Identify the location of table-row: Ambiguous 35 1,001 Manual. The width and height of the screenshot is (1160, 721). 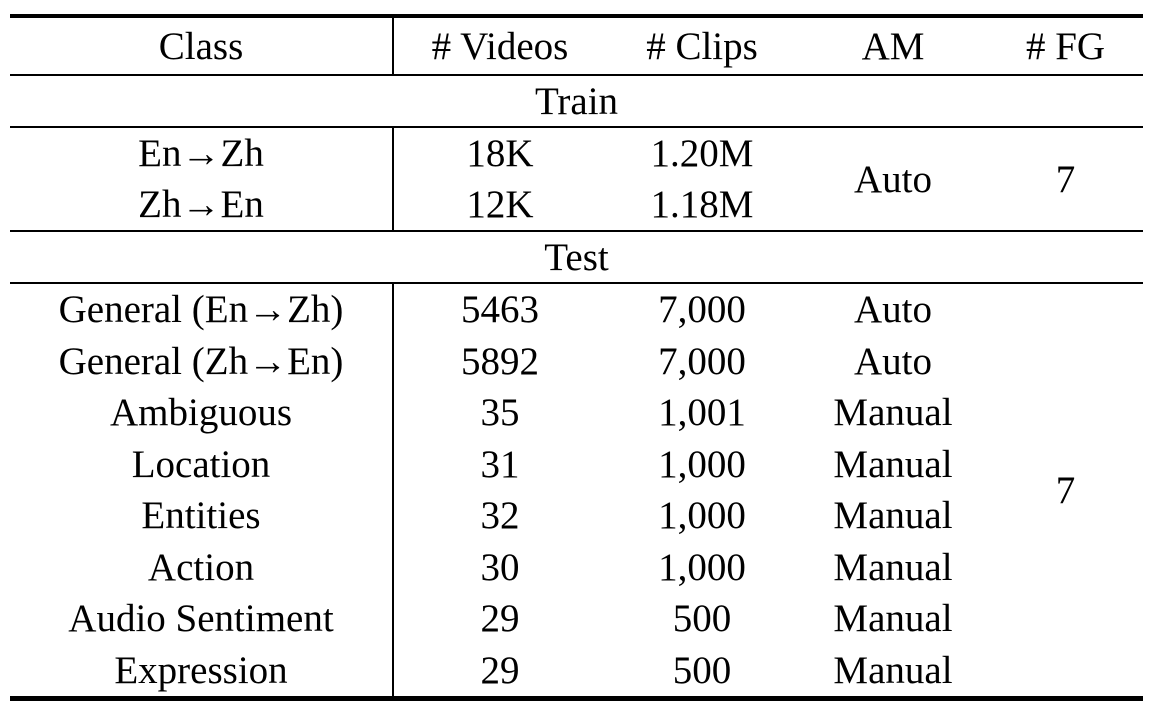
(576, 413).